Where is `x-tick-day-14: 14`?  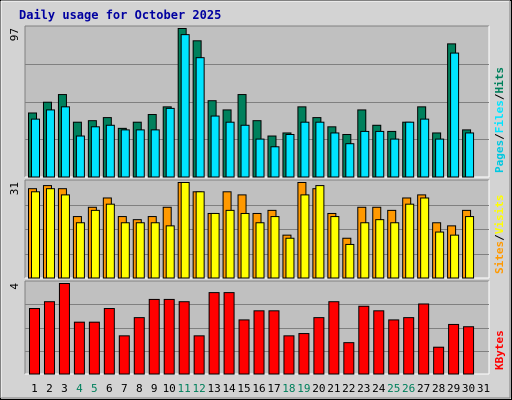 x-tick-day-14: 14 is located at coordinates (229, 388).